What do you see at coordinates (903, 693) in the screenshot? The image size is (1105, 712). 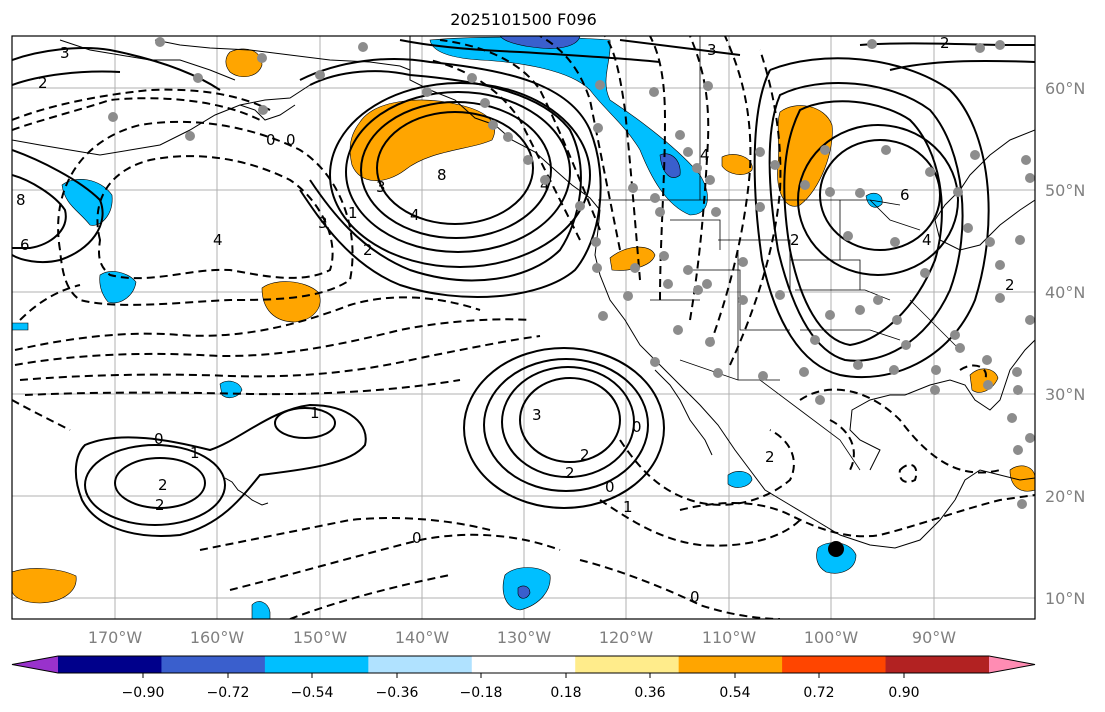 I see `colorbar-tick-label: 0.90` at bounding box center [903, 693].